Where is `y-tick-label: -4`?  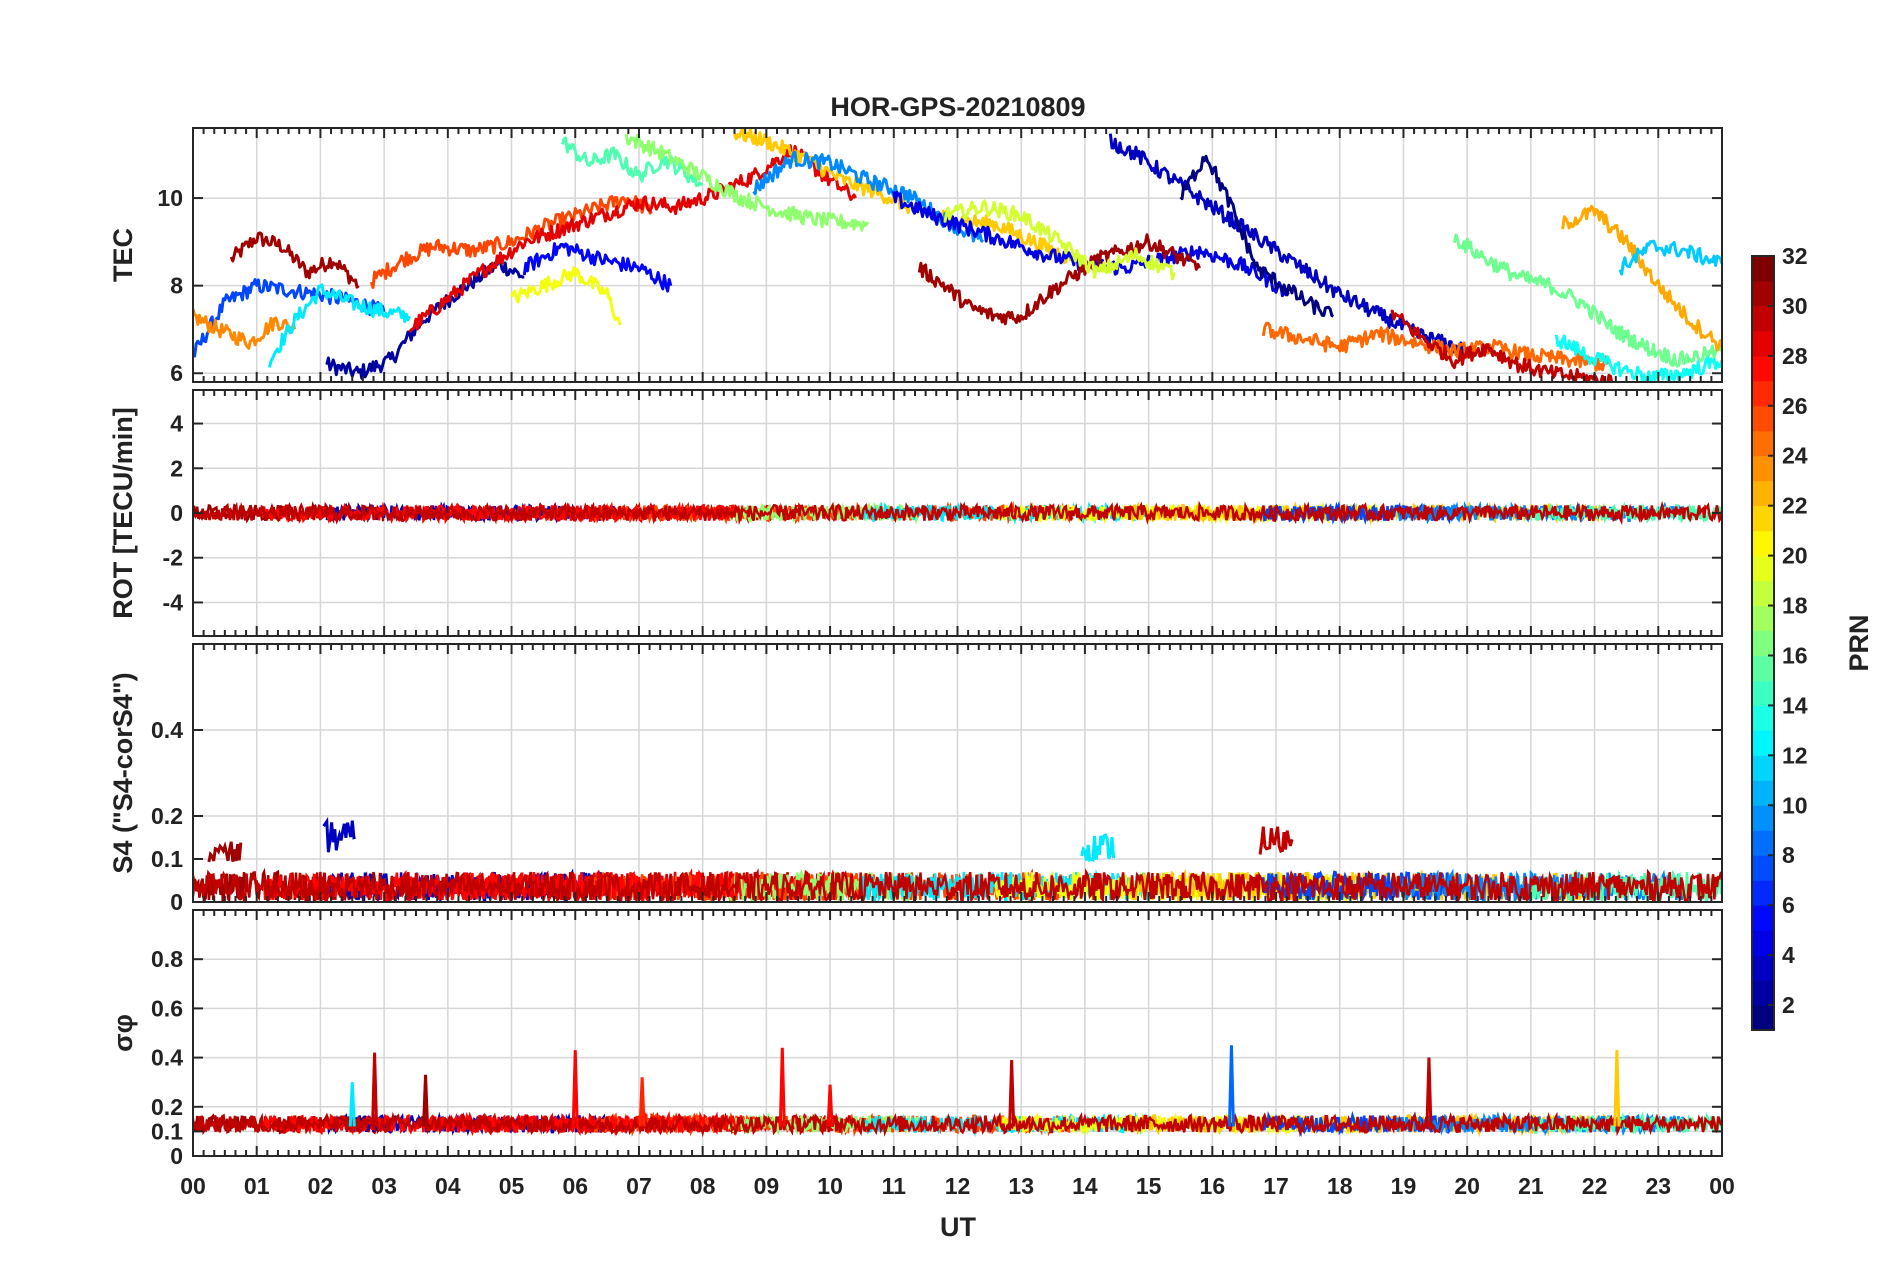 y-tick-label: -4 is located at coordinates (173, 602).